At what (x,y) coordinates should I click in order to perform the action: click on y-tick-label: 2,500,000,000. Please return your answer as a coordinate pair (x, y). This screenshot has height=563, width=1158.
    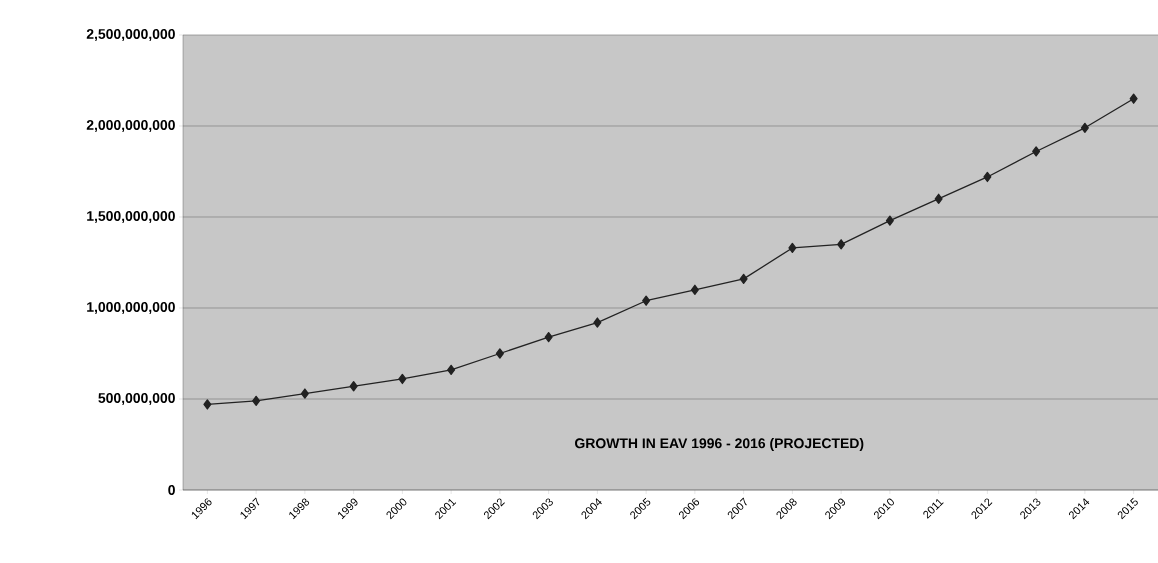
    Looking at the image, I should click on (130, 35).